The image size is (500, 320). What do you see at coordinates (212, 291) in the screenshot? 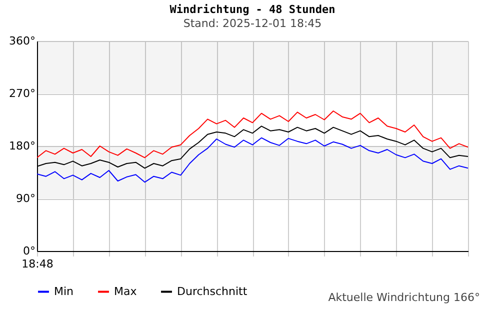
I see `legend-label: Durchschnitt` at bounding box center [212, 291].